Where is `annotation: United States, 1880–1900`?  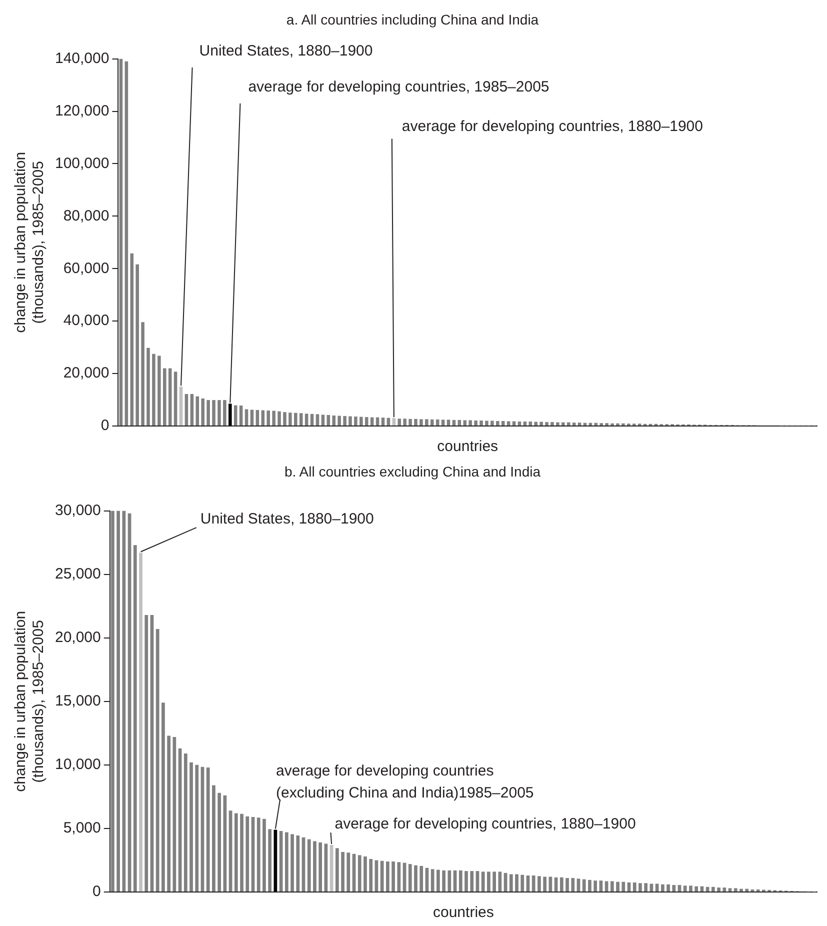 annotation: United States, 1880–1900 is located at coordinates (287, 519).